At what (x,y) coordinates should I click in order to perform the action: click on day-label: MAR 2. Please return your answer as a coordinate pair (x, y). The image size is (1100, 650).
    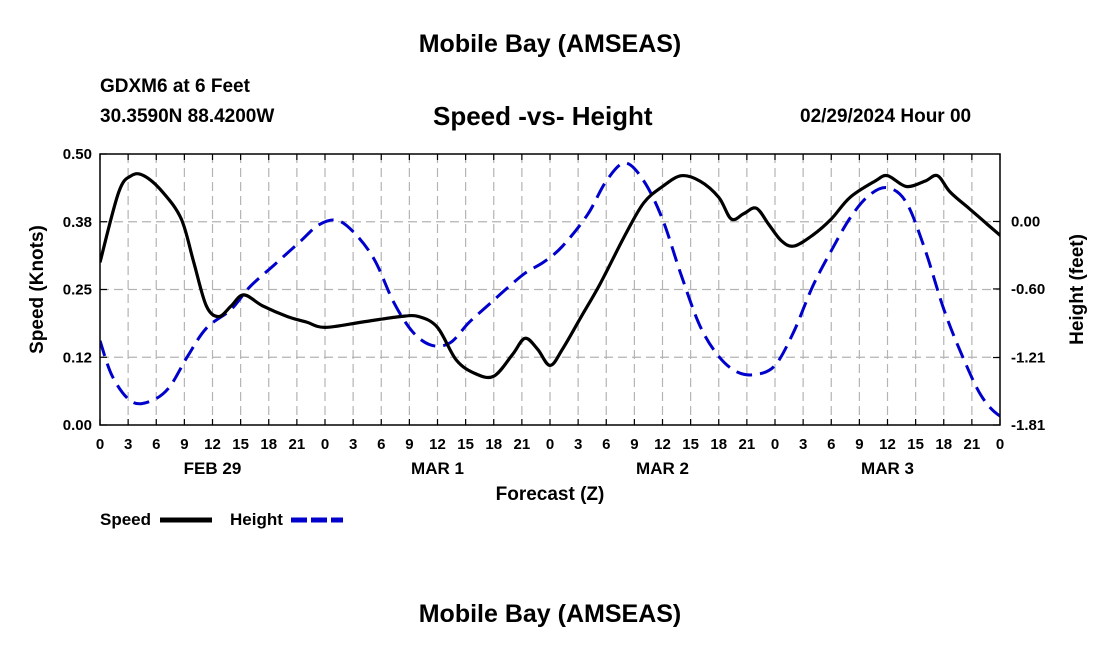
    Looking at the image, I should click on (662, 468).